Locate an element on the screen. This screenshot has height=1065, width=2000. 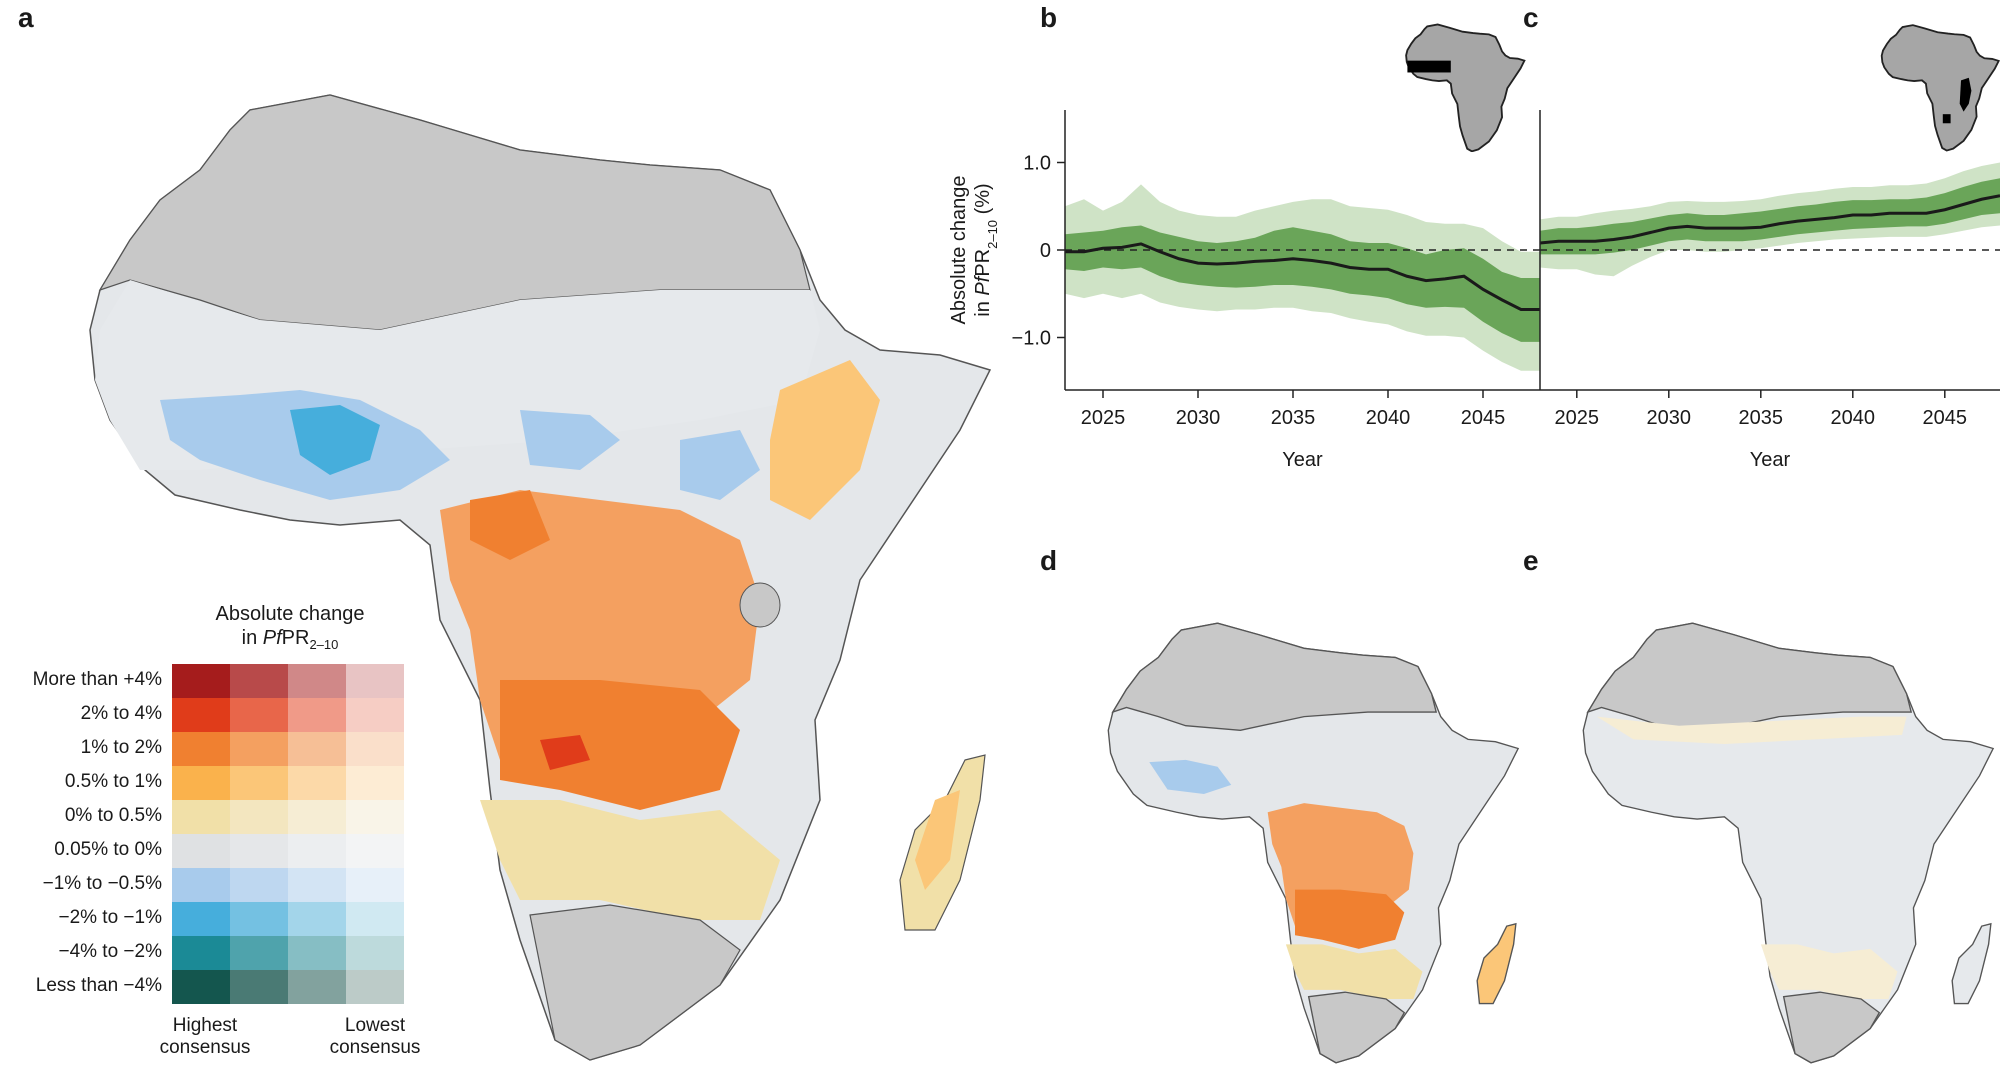
y-tick-label: 1.0 is located at coordinates (1037, 164).